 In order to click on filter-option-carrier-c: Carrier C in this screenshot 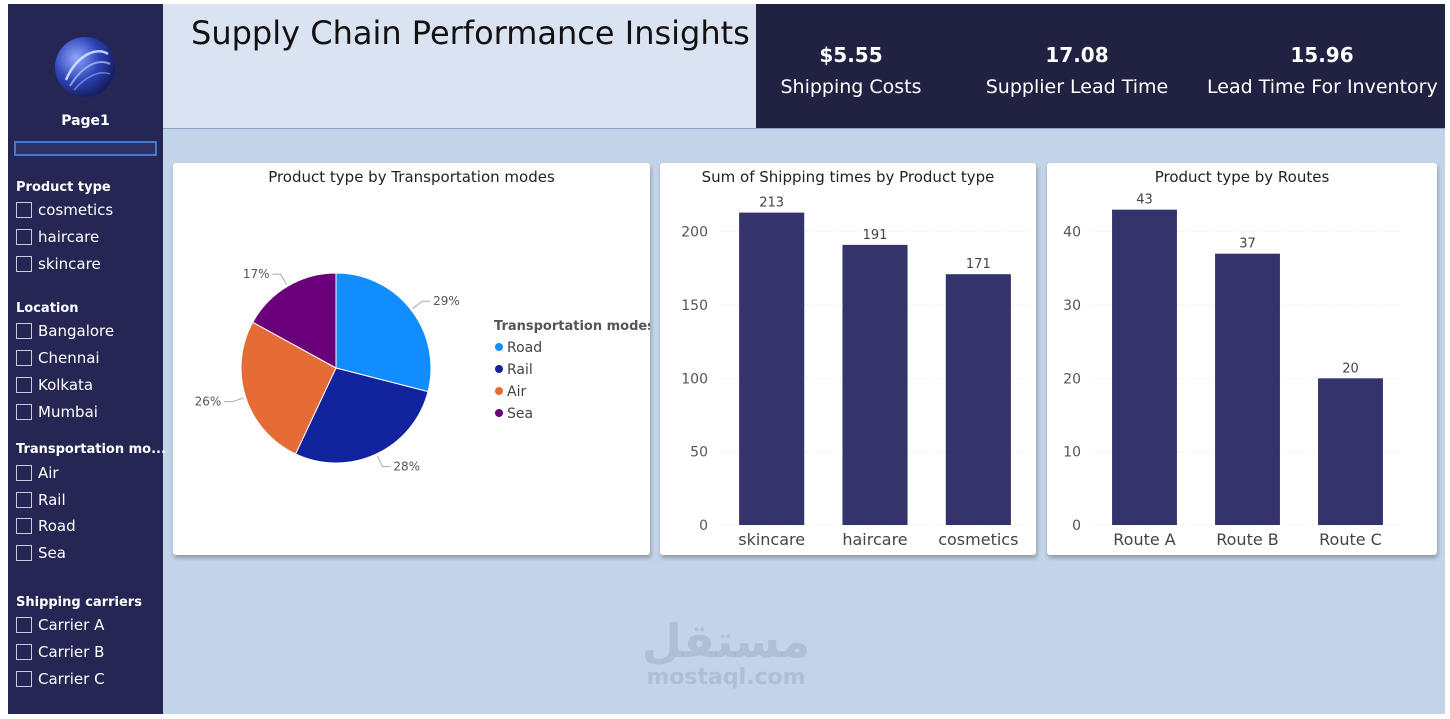, I will do `click(60, 679)`.